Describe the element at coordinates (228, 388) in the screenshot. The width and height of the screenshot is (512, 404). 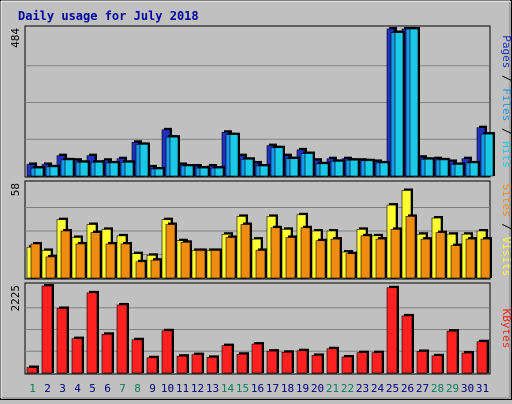
I see `x-tick-label: 14` at that location.